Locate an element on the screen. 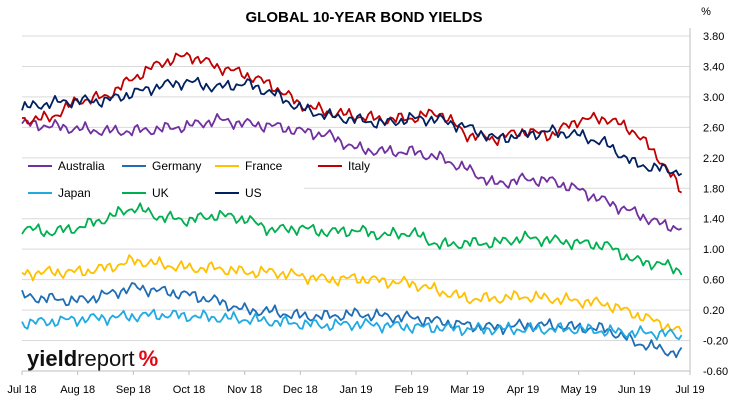 The image size is (731, 400). x-tick-label: Jan 19 is located at coordinates (355, 390).